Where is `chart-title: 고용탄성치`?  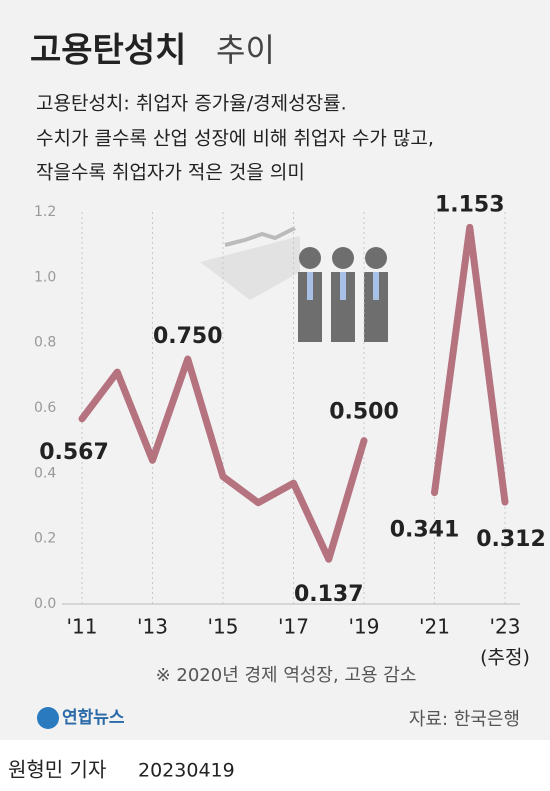 chart-title: 고용탄성치 is located at coordinates (108, 51).